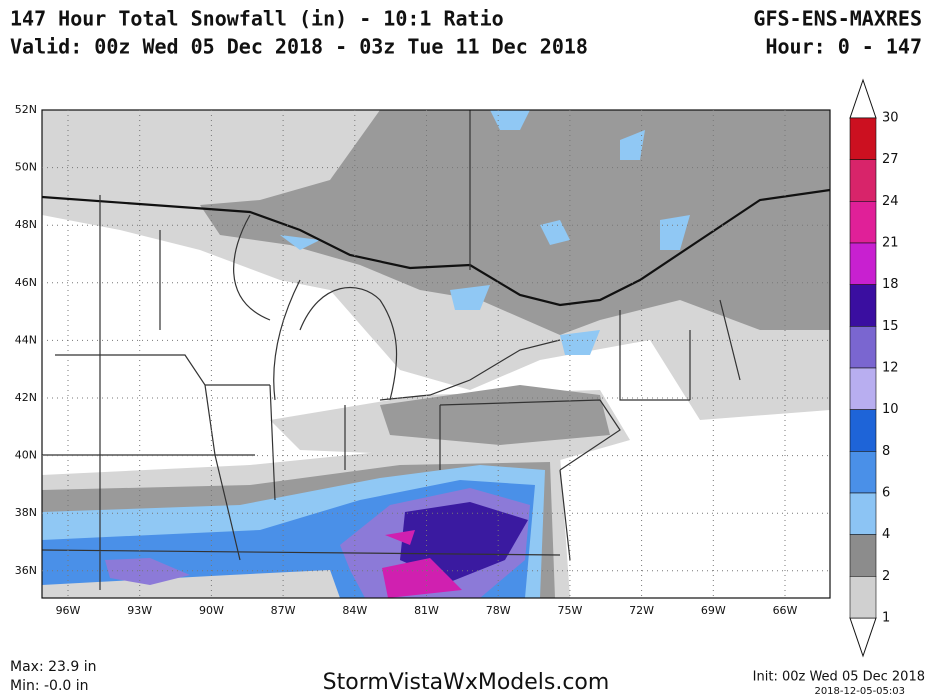 This screenshot has height=699, width=933. What do you see at coordinates (426, 610) in the screenshot?
I see `longitude-label: 81W` at bounding box center [426, 610].